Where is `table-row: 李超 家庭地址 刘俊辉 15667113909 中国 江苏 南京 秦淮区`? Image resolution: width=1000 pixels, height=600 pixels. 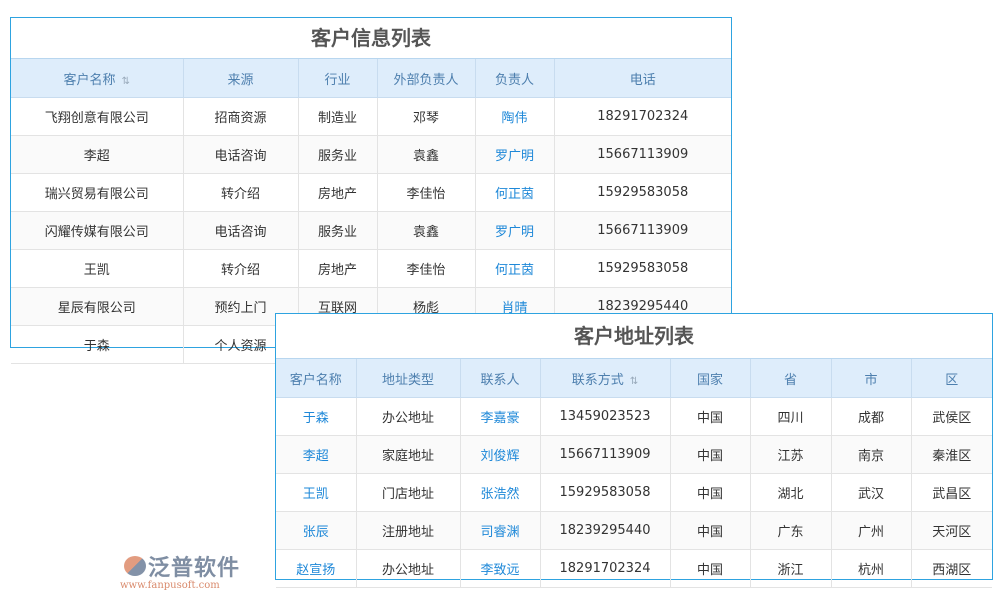 table-row: 李超 家庭地址 刘俊辉 15667113909 中国 江苏 南京 秦淮区 is located at coordinates (634, 454).